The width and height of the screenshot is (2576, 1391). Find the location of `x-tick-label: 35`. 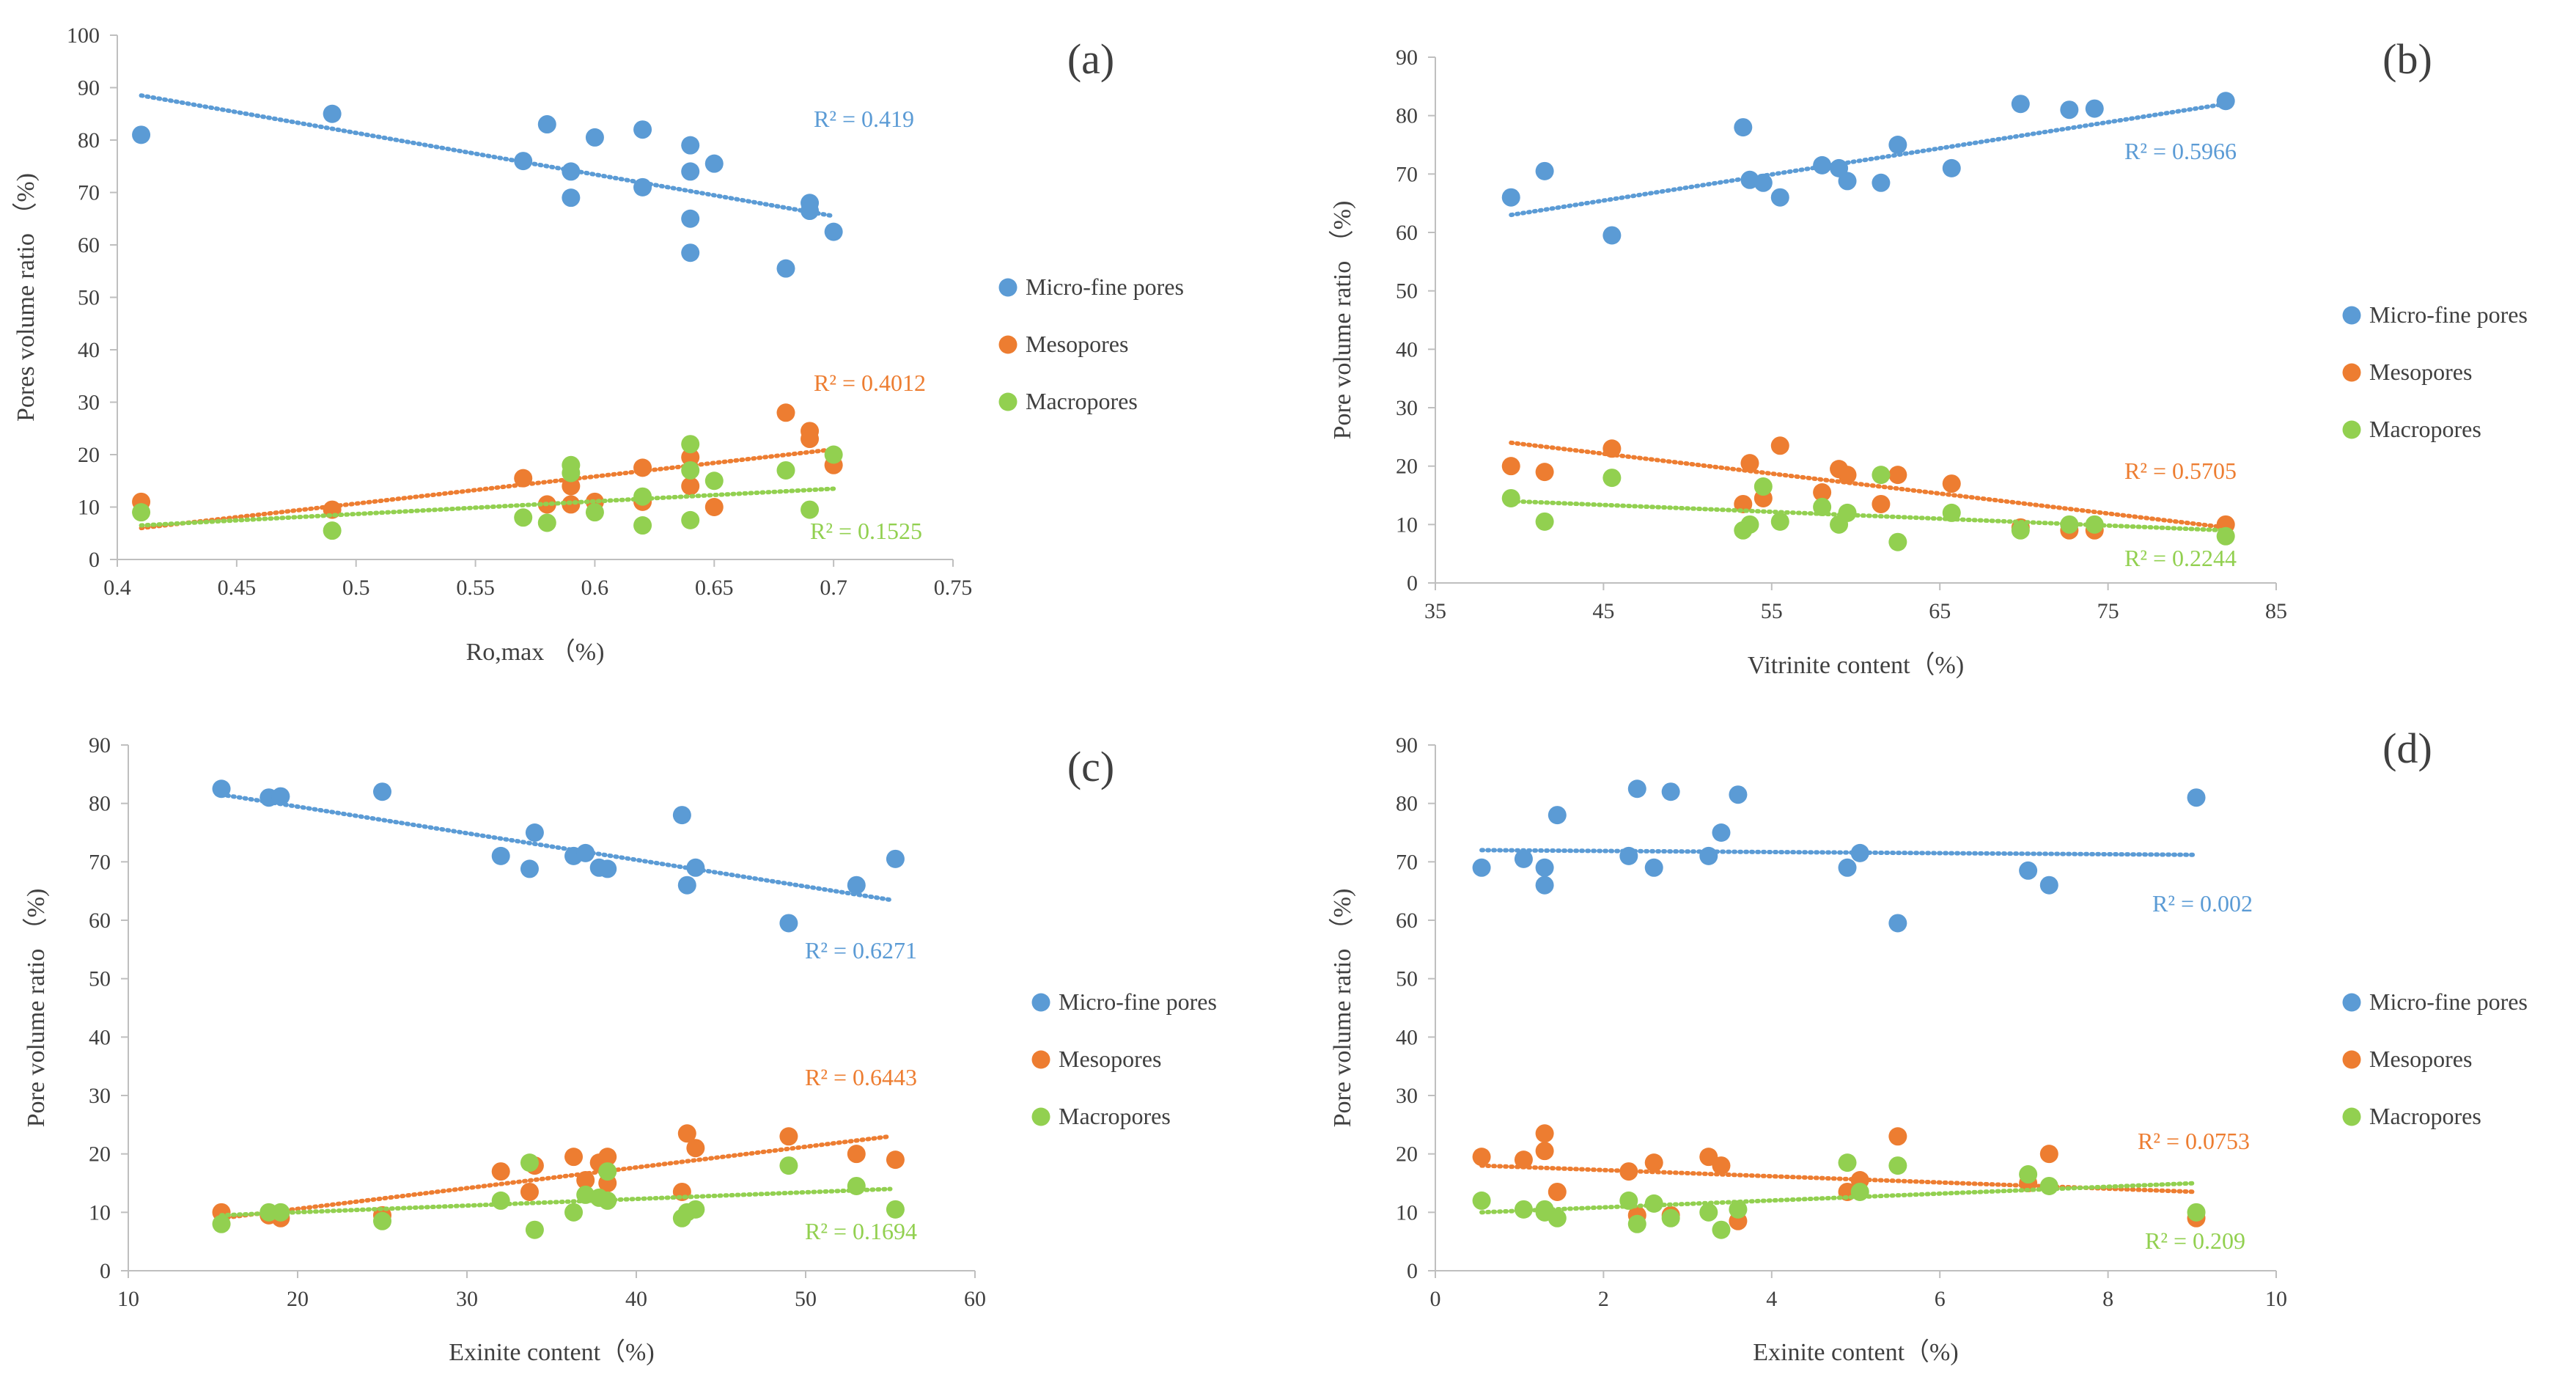

x-tick-label: 35 is located at coordinates (1435, 611).